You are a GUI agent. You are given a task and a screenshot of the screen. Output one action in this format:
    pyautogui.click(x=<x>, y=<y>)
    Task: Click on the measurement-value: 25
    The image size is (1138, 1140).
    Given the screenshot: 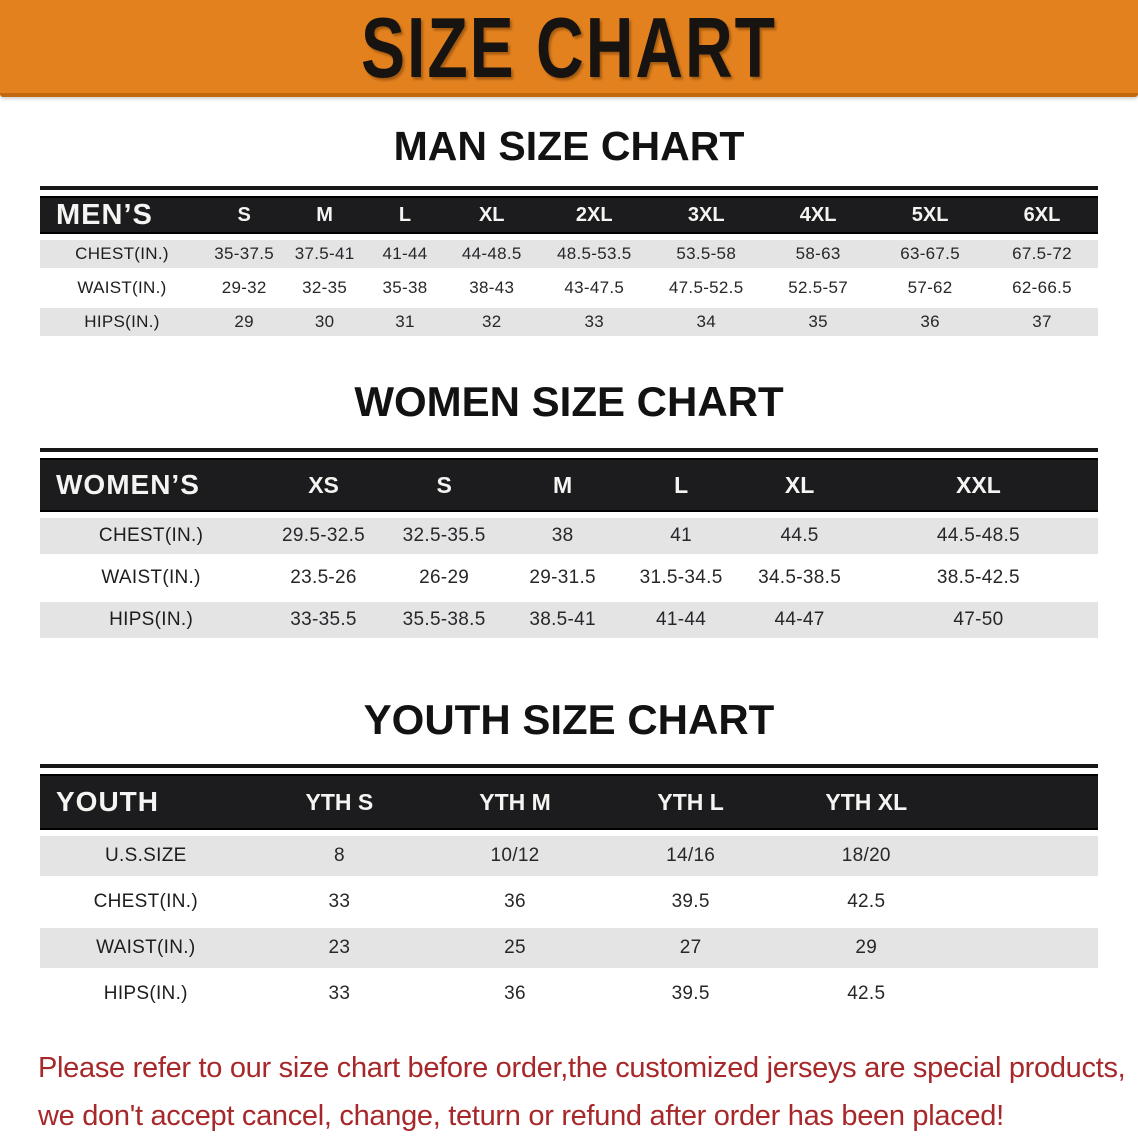 What is the action you would take?
    pyautogui.click(x=515, y=947)
    